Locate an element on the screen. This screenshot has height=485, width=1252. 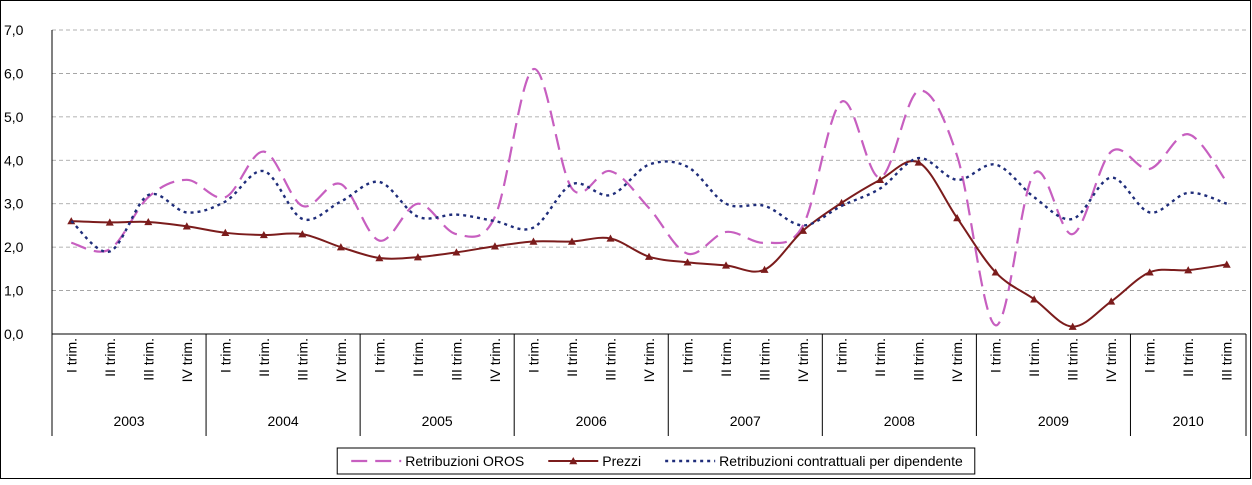
legend-label: Prezzi is located at coordinates (621, 461).